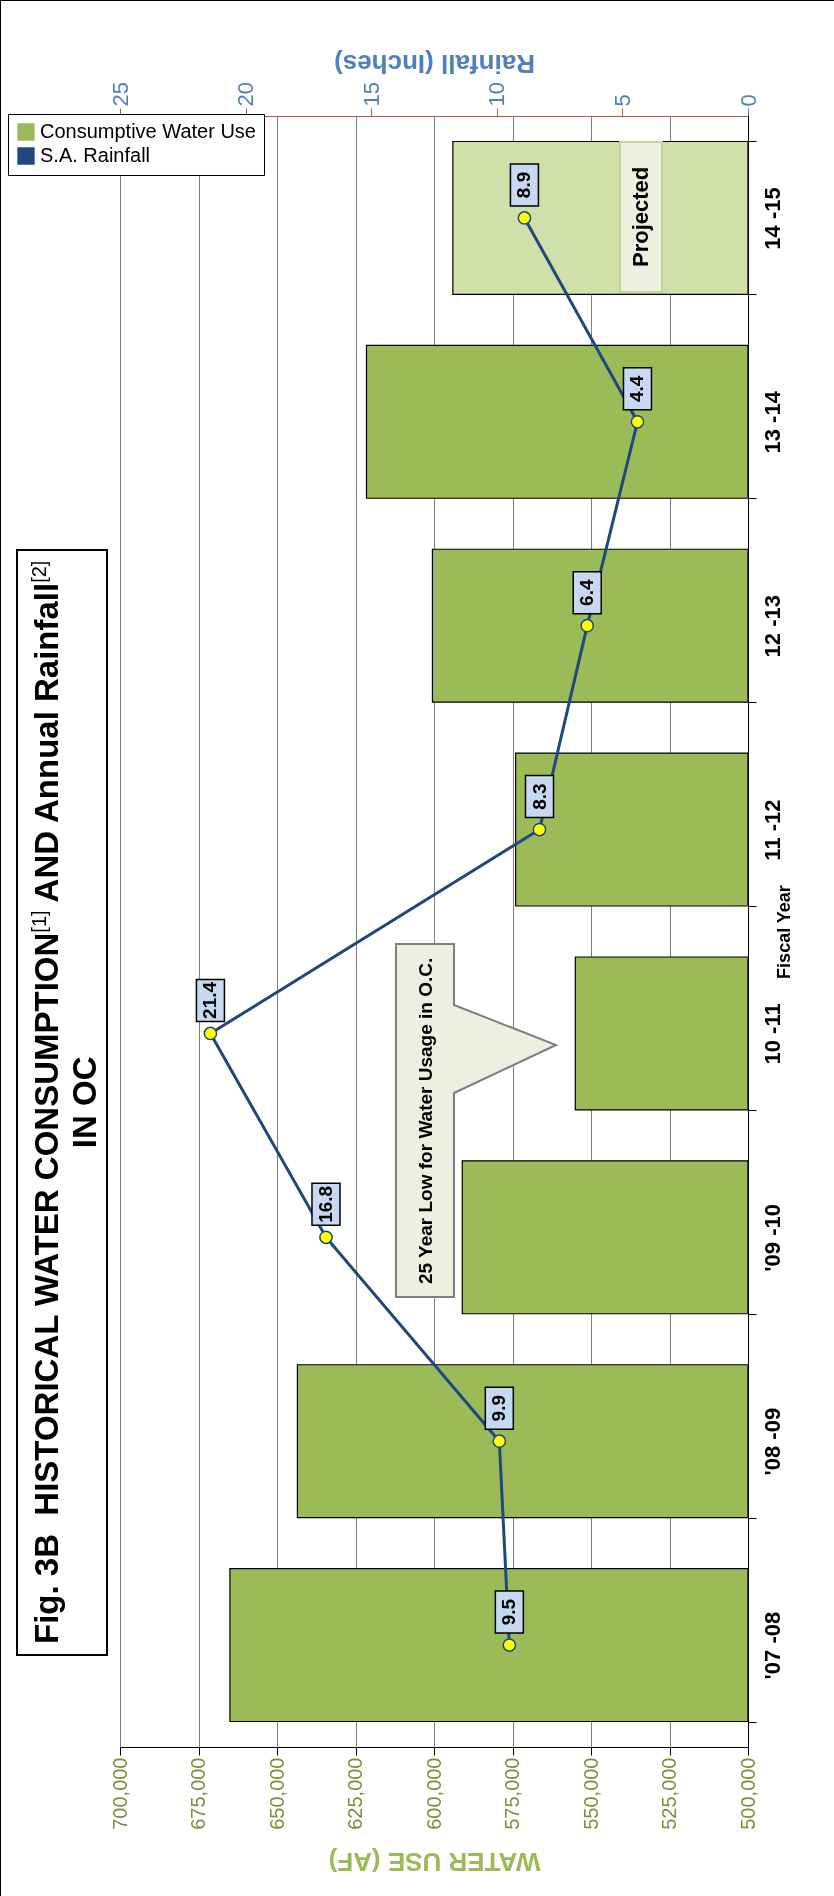 Image resolution: width=834 pixels, height=1896 pixels. What do you see at coordinates (748, 100) in the screenshot?
I see `x2-tick-label: 0` at bounding box center [748, 100].